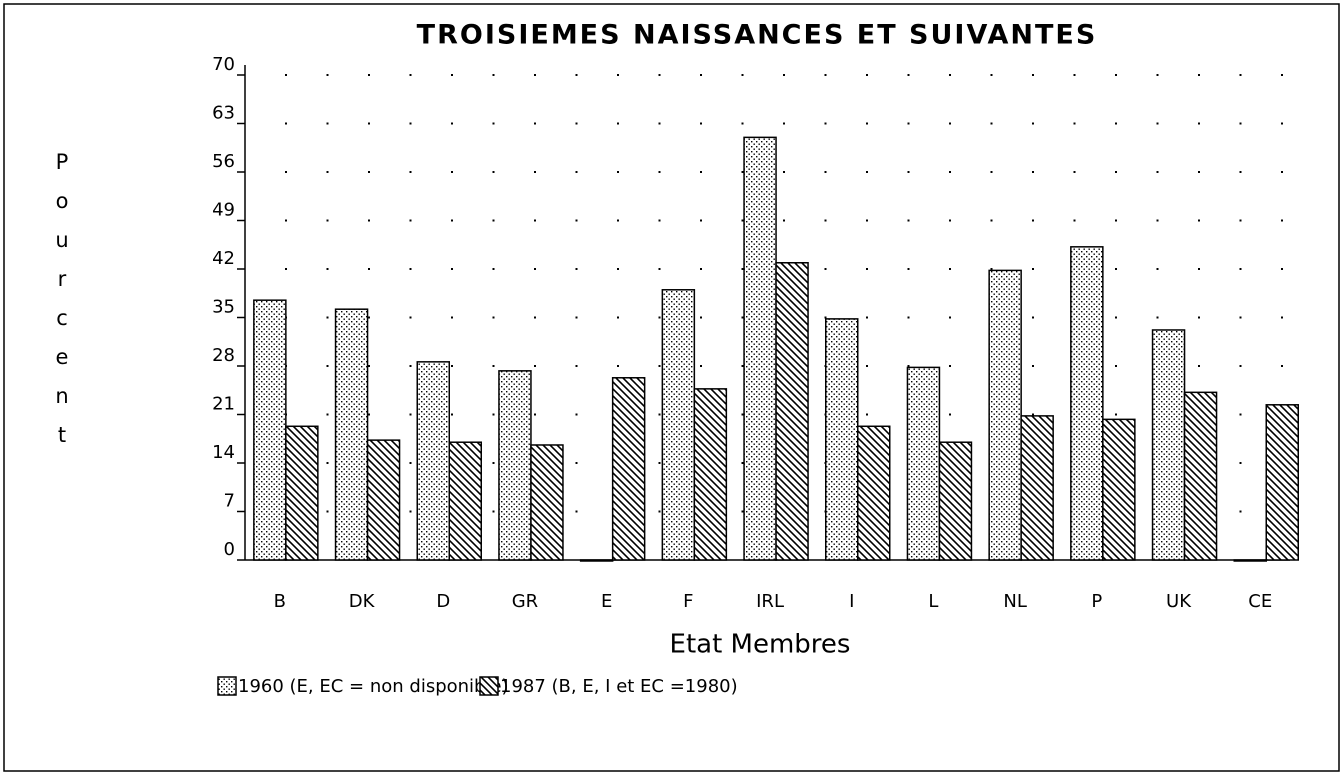  I want to click on x-tick-label: CE, so click(1260, 601).